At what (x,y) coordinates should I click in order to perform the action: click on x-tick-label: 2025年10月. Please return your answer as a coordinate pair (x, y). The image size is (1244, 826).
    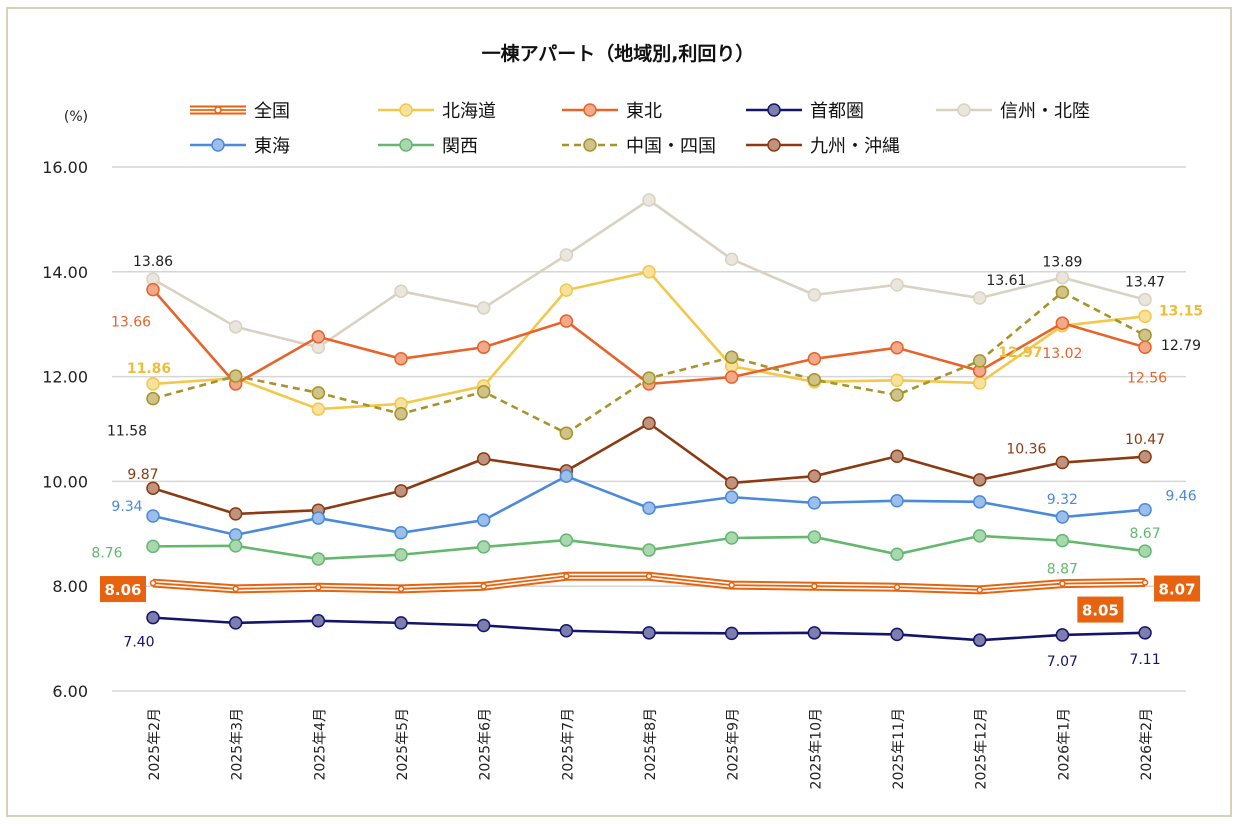
    Looking at the image, I should click on (816, 748).